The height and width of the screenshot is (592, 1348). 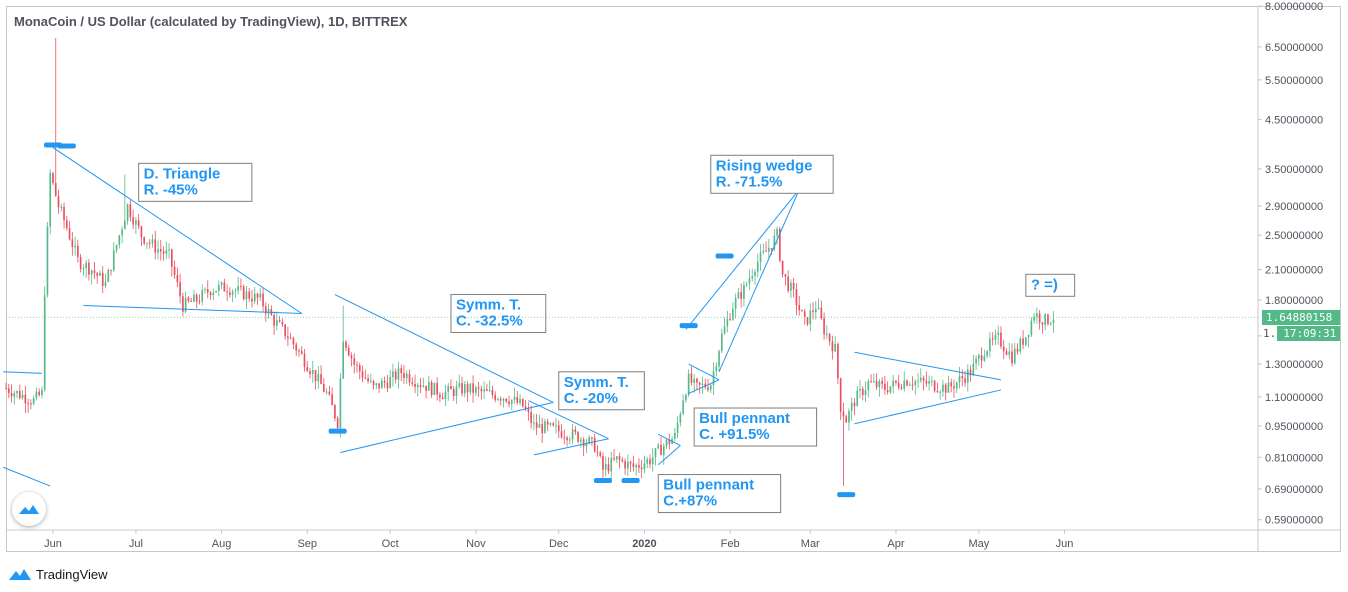 I want to click on y-tick-label: 8.00000000, so click(x=1294, y=7).